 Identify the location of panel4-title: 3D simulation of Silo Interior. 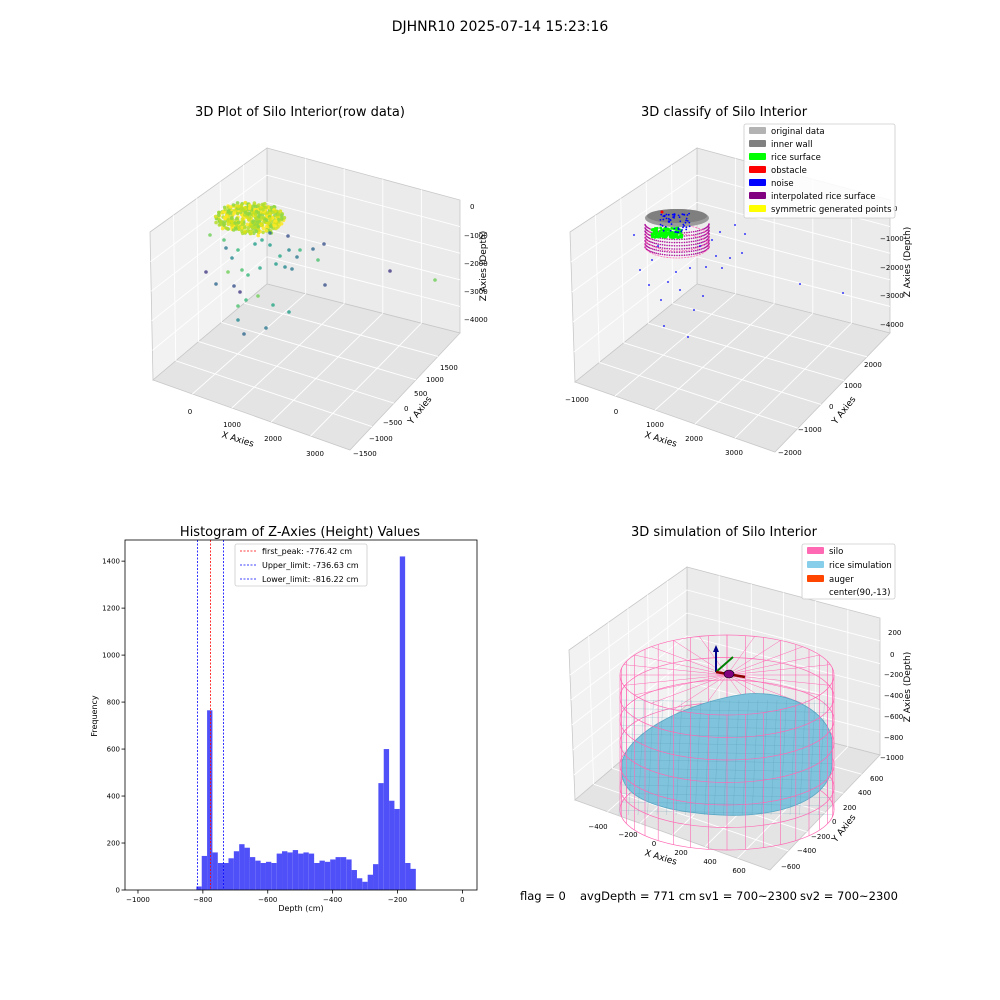
(724, 532).